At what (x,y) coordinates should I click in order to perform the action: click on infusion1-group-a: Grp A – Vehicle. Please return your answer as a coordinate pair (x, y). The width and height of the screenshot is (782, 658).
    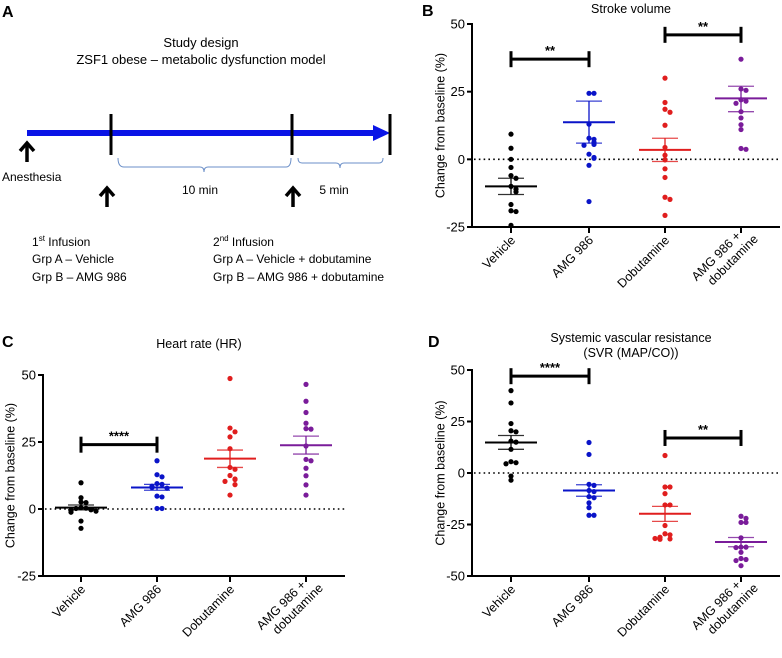
    Looking at the image, I should click on (73, 259).